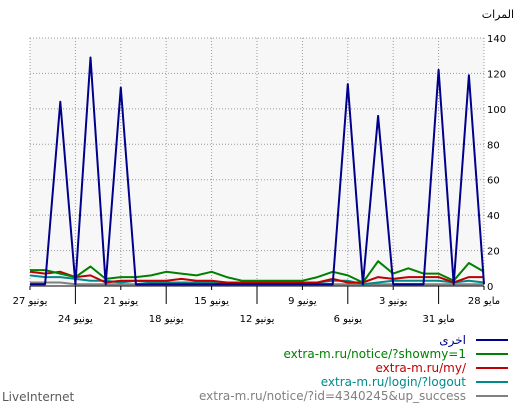  What do you see at coordinates (120, 301) in the screenshot?
I see `x-tick-label: 21 يونيو` at bounding box center [120, 301].